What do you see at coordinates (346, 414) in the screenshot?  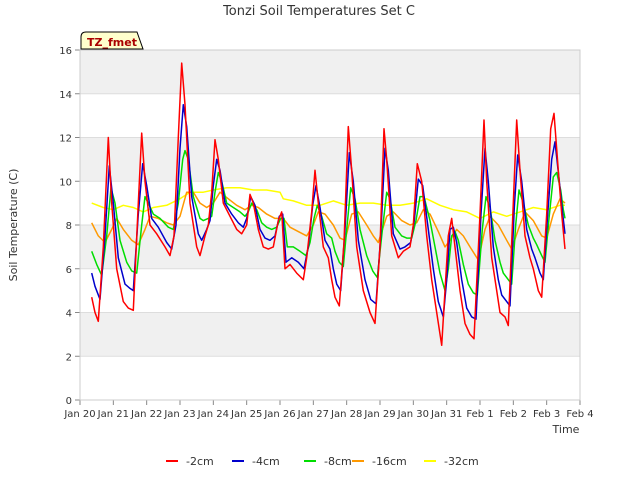 I see `x-tick-label: Jan 28` at bounding box center [346, 414].